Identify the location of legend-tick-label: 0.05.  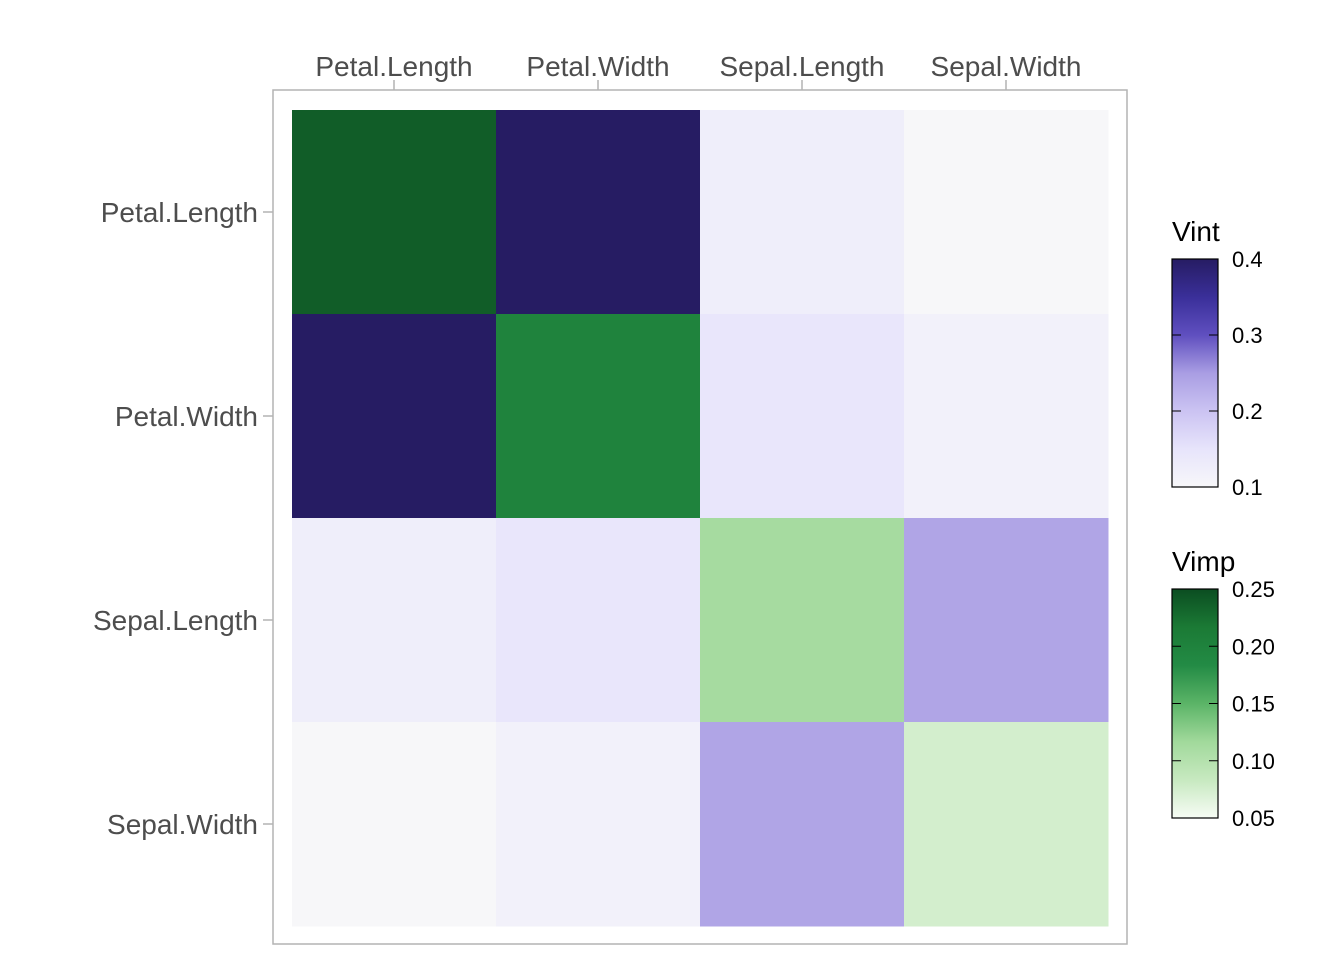
(1253, 818).